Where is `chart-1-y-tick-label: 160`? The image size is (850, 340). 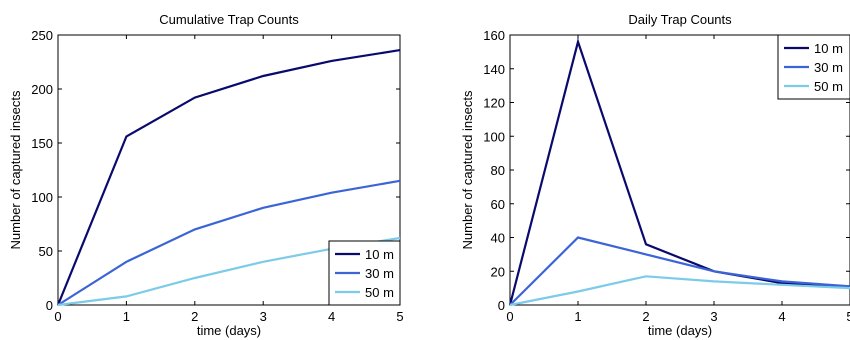 chart-1-y-tick-label: 160 is located at coordinates (494, 35).